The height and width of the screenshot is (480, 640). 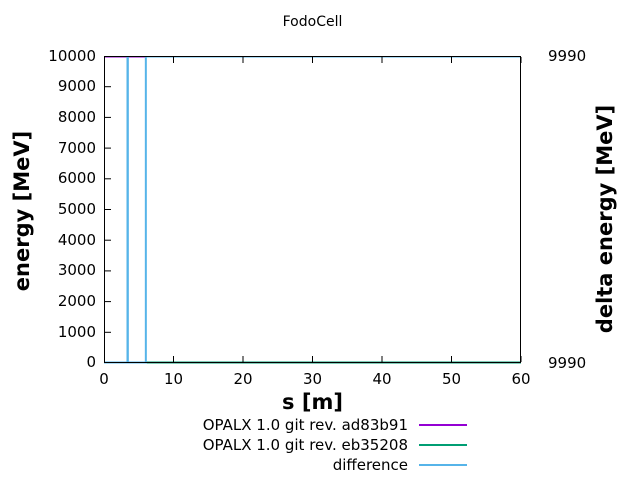 I want to click on legend-item-label: OPALX 1.0 git rev. eb35208, so click(x=305, y=445).